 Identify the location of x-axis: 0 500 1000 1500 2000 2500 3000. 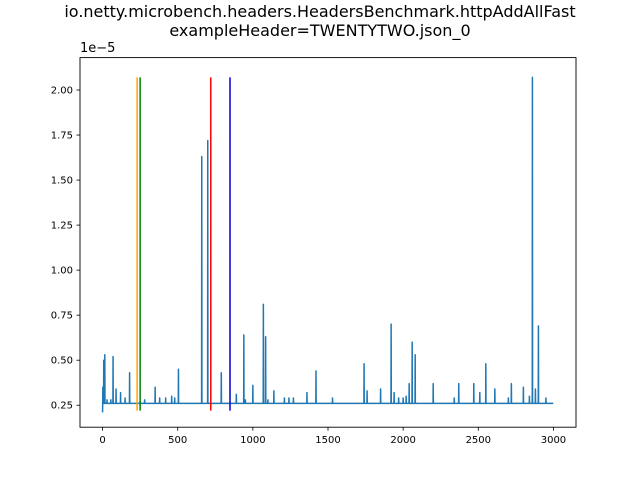
(332, 436).